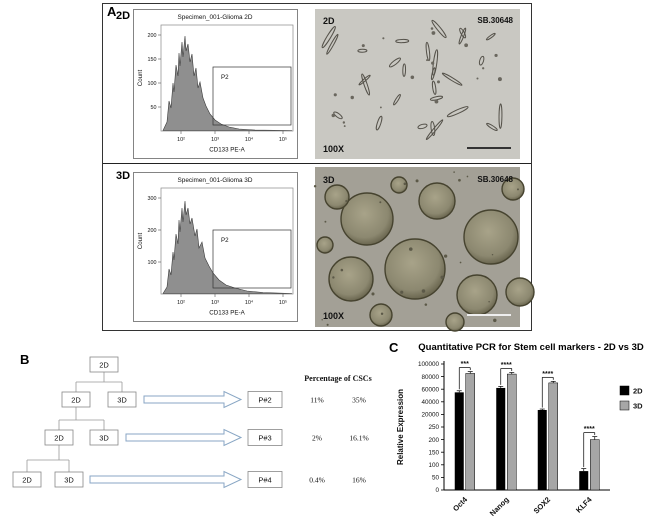 This screenshot has height=520, width=663. I want to click on spheroids-texture, so click(424, 251).